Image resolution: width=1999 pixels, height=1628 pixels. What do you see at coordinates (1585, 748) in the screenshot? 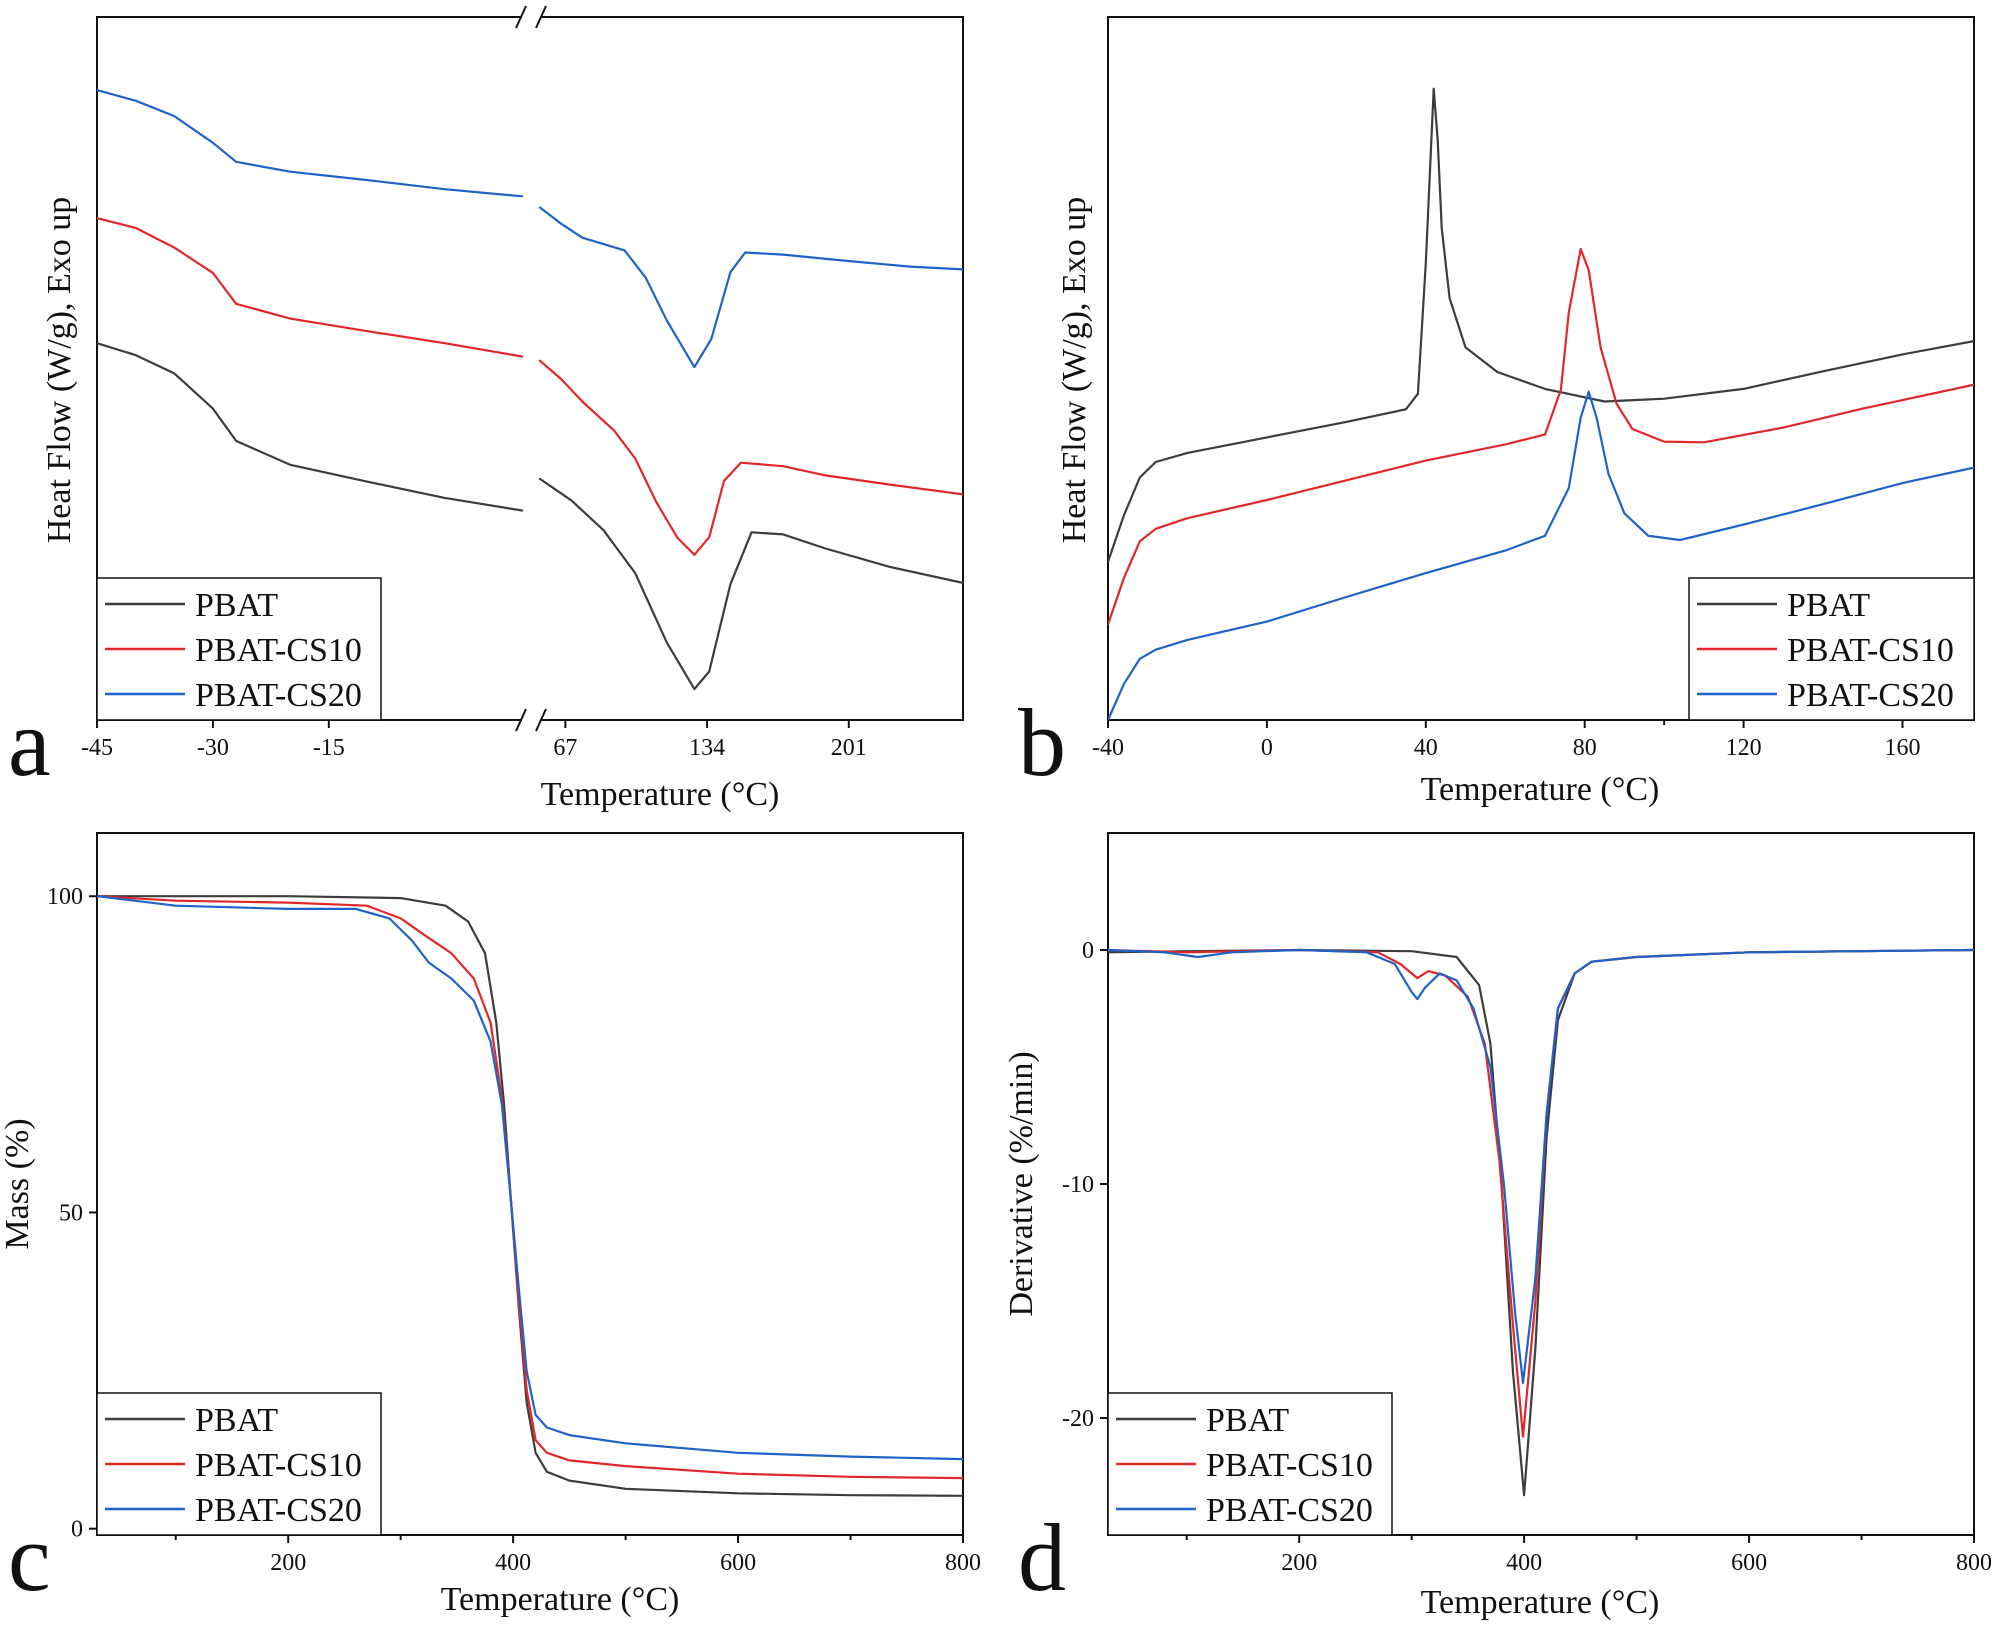
I see `x-tick-label: 80` at bounding box center [1585, 748].